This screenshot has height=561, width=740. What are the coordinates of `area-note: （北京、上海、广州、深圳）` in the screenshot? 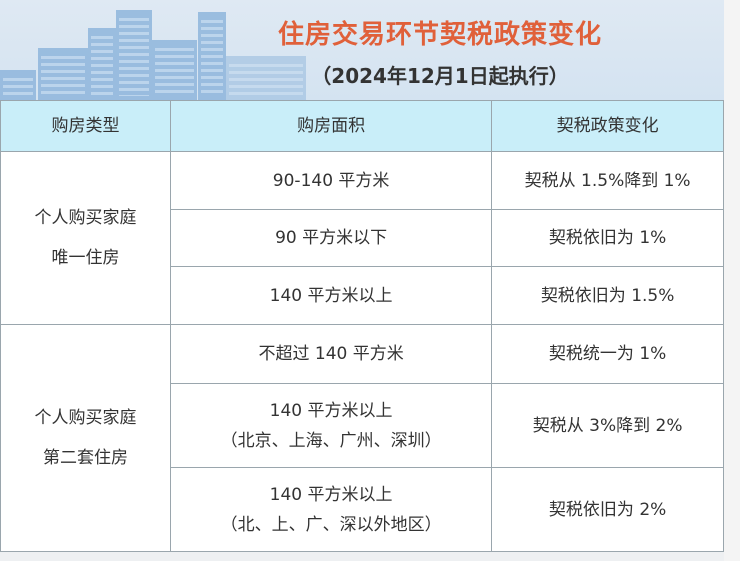 It's located at (331, 440).